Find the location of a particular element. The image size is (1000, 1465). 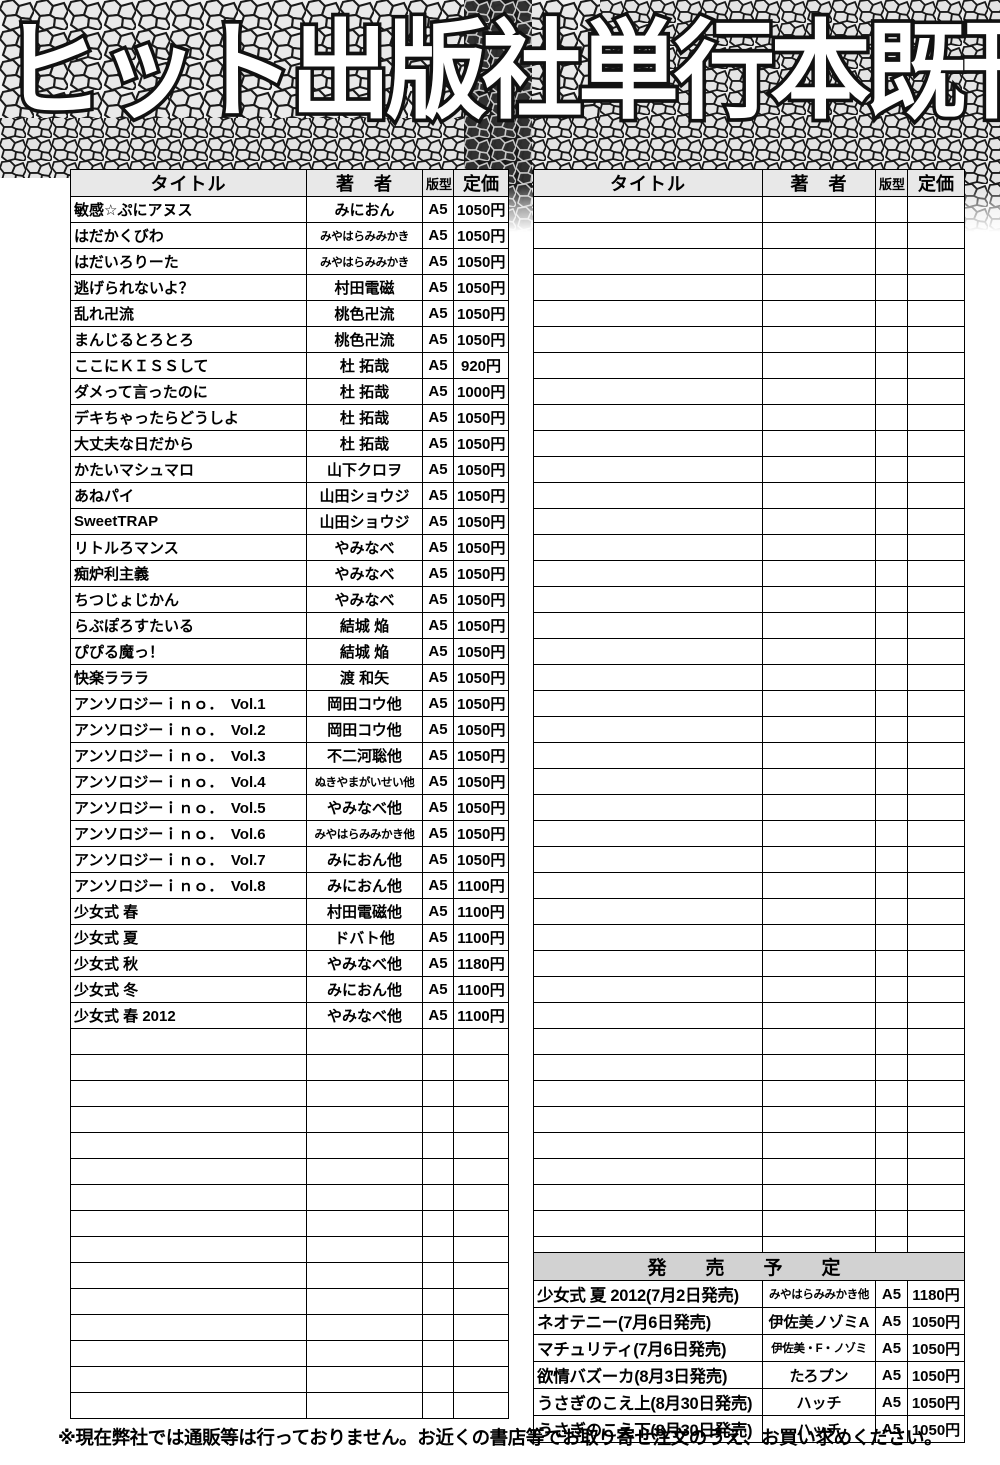

cell-title: アンソロジーｉｎｏ． Vol.5 is located at coordinates (188, 807).